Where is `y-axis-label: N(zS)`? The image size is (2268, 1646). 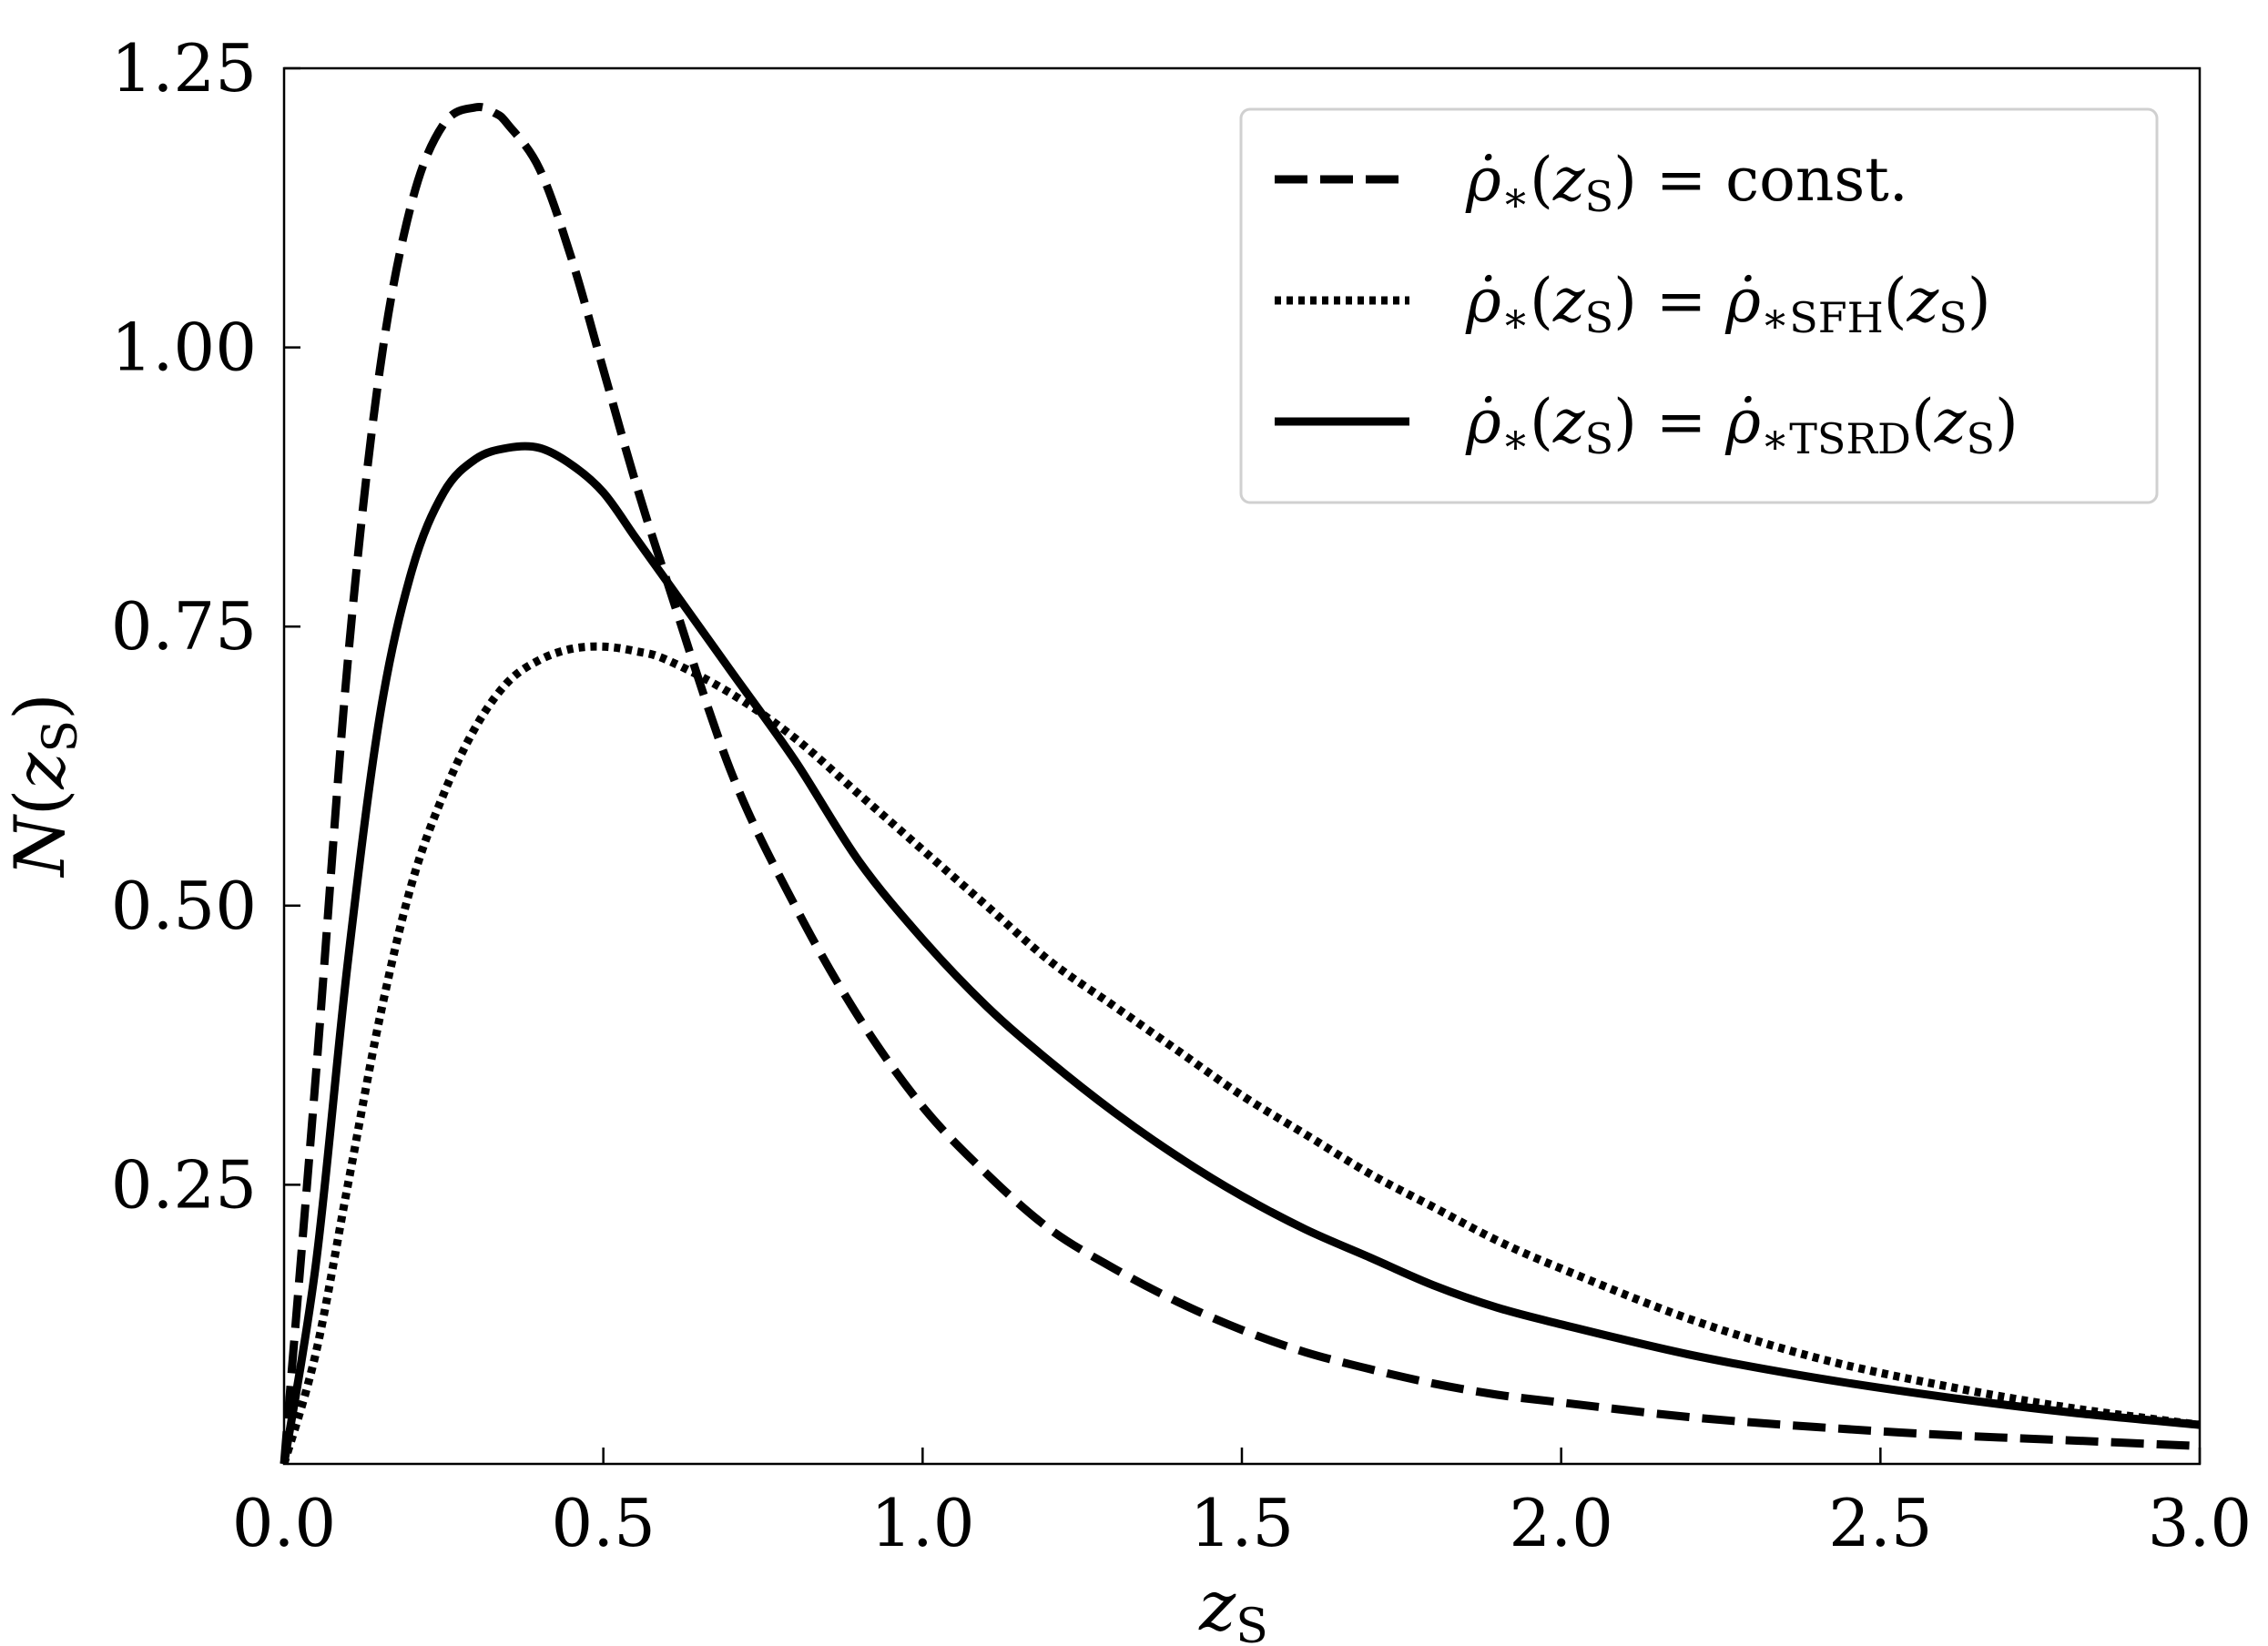 y-axis-label: N(zS) is located at coordinates (44, 785).